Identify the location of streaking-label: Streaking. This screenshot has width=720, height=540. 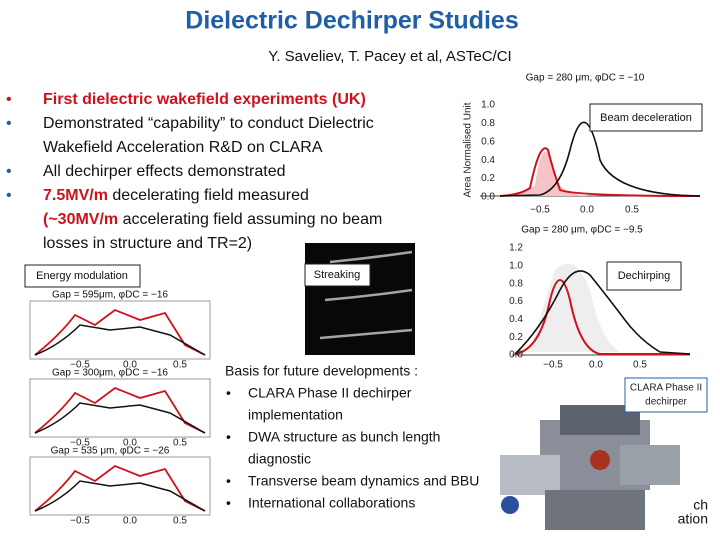
(337, 275).